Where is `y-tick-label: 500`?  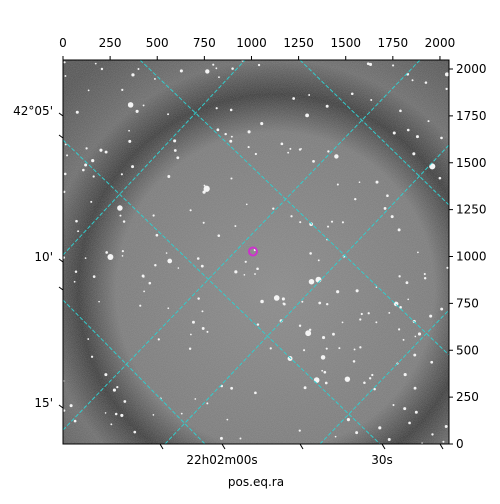 y-tick-label: 500 is located at coordinates (467, 350).